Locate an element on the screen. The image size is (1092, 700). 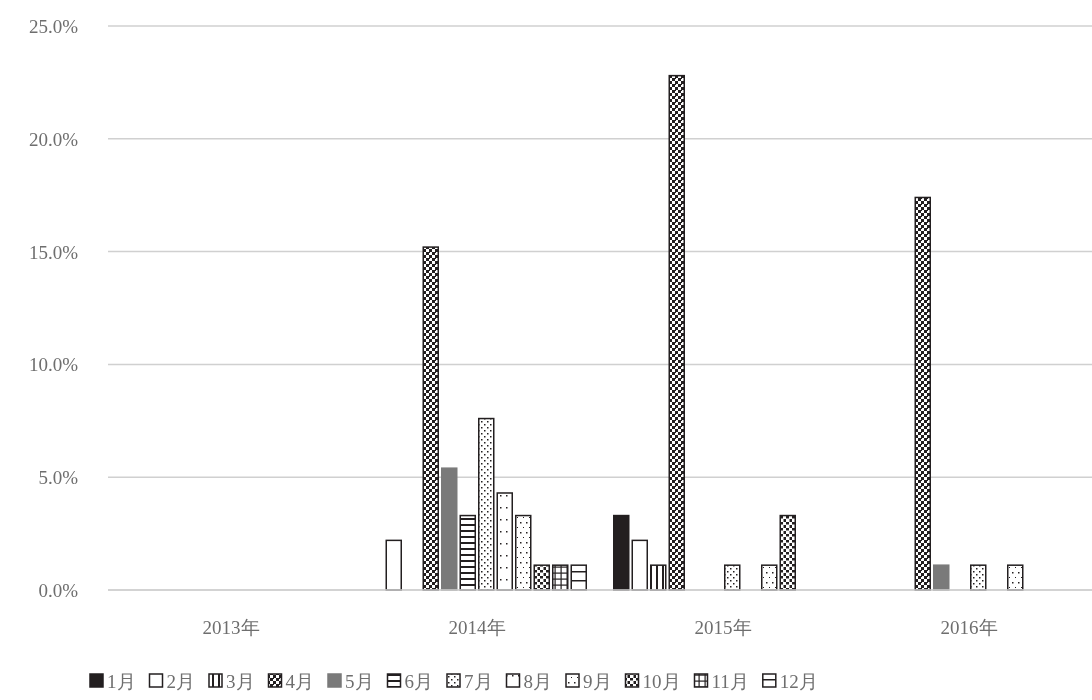
y-tick-label: 15.0% is located at coordinates (53, 252).